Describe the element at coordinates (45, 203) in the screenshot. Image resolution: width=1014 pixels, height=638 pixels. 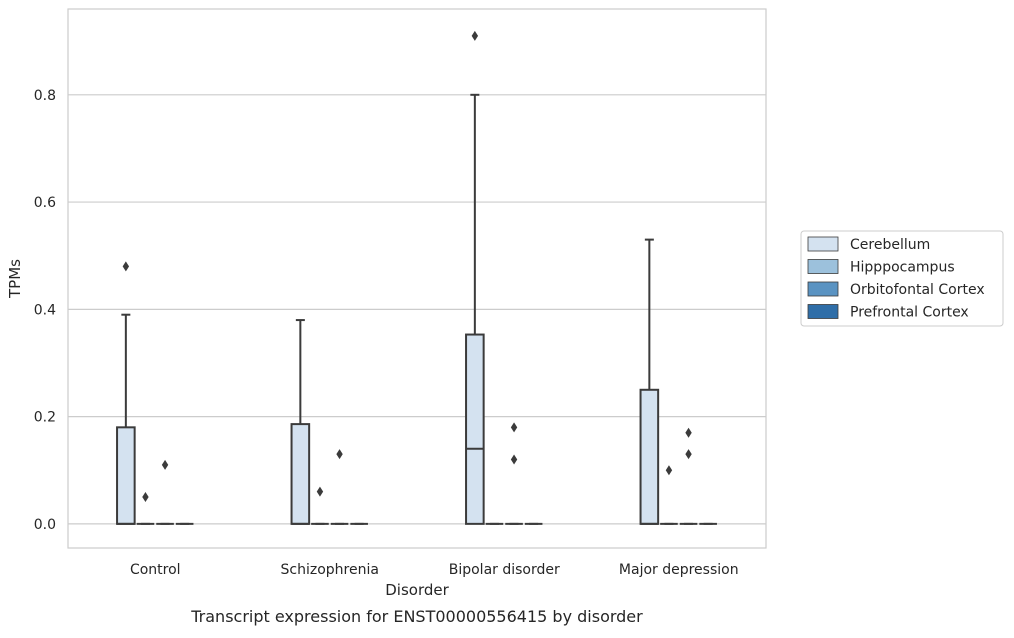
I see `y-tick-label: 0.6` at that location.